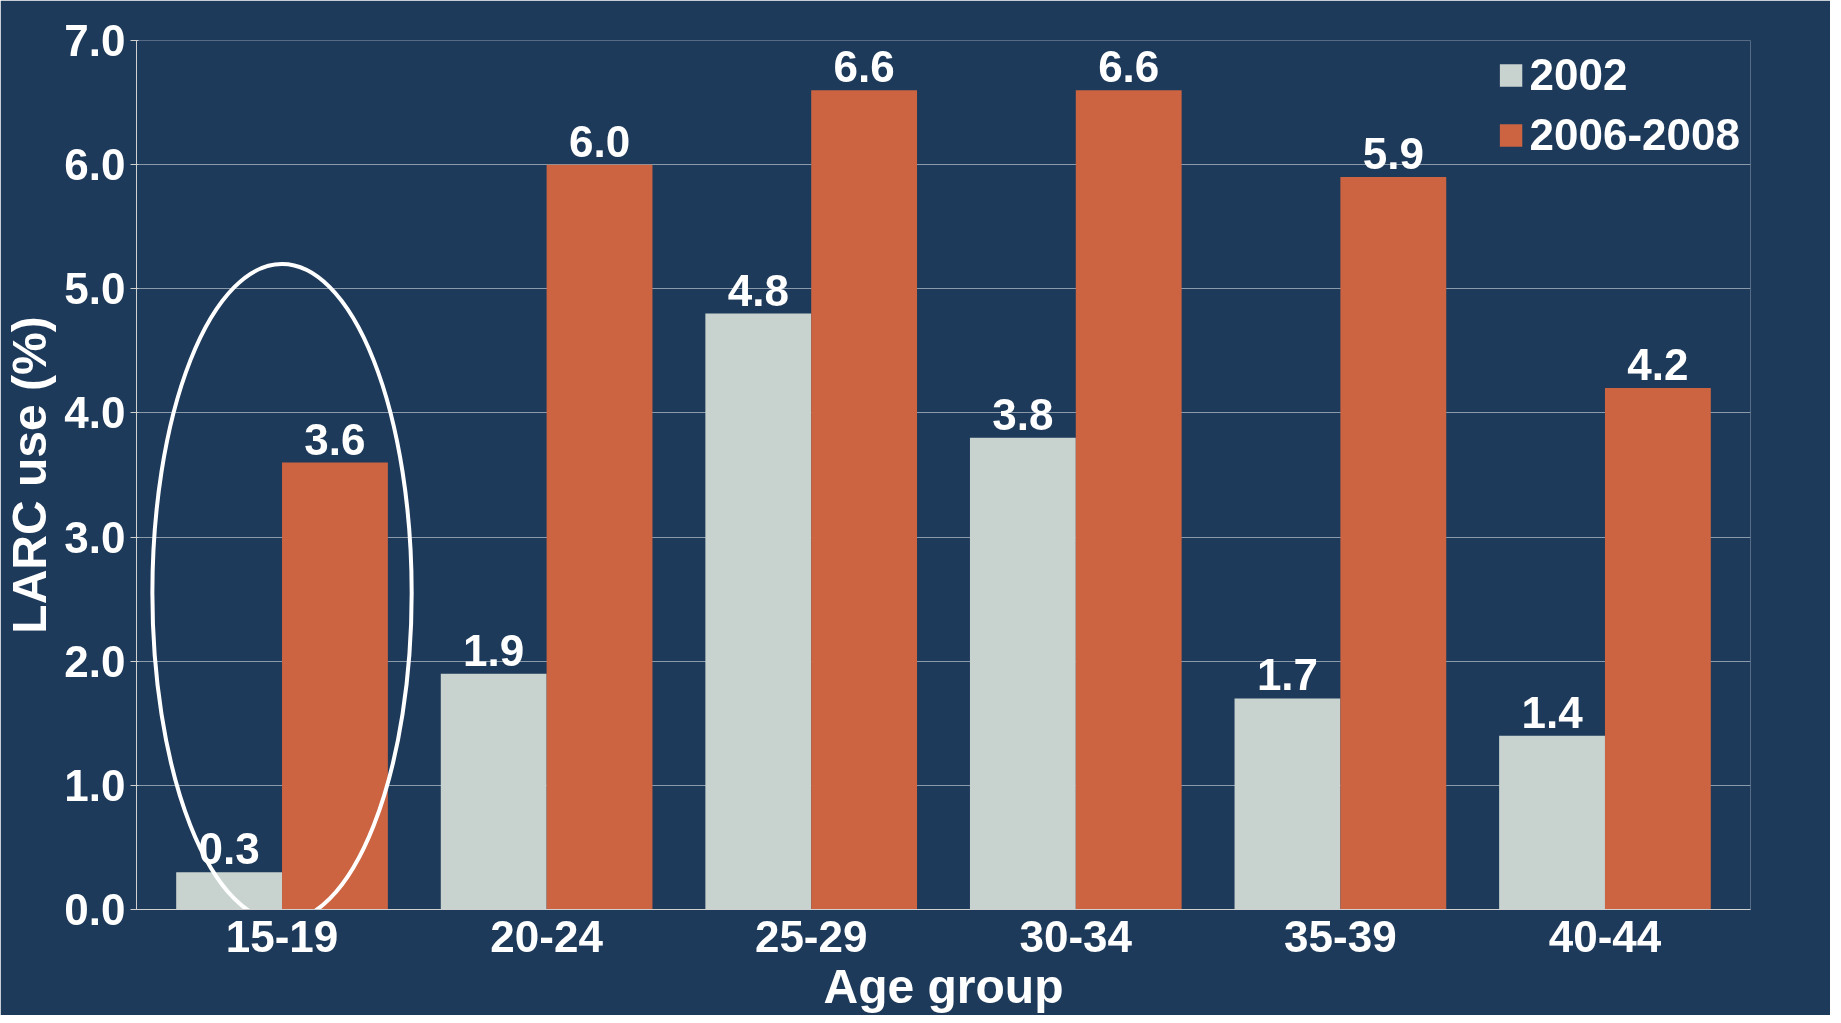  What do you see at coordinates (95, 785) in the screenshot?
I see `y-tick-label: 1.0` at bounding box center [95, 785].